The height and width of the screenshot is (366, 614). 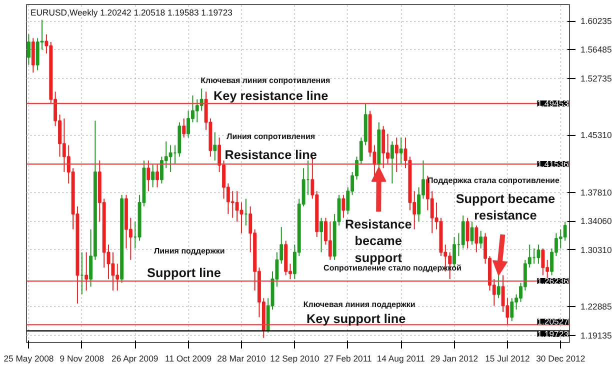 I want to click on annotation: Линия сопротивления, so click(x=271, y=136).